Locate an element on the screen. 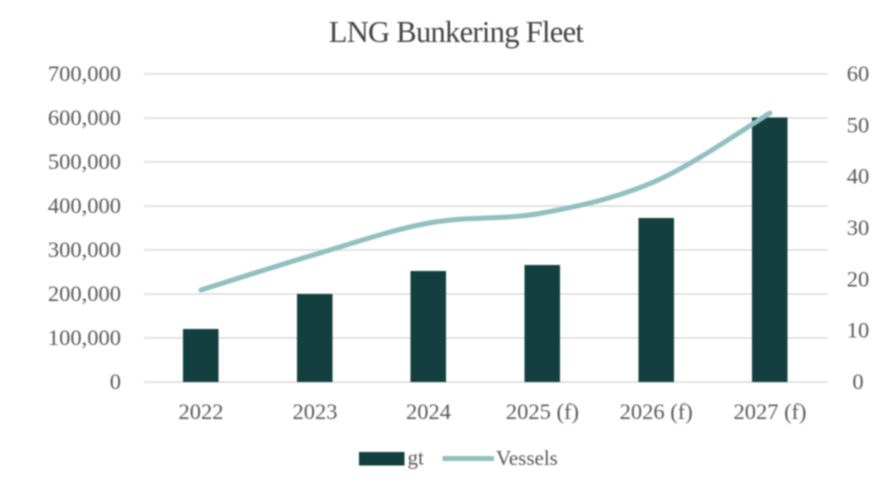  svg-text: 400,000 is located at coordinates (84, 205).